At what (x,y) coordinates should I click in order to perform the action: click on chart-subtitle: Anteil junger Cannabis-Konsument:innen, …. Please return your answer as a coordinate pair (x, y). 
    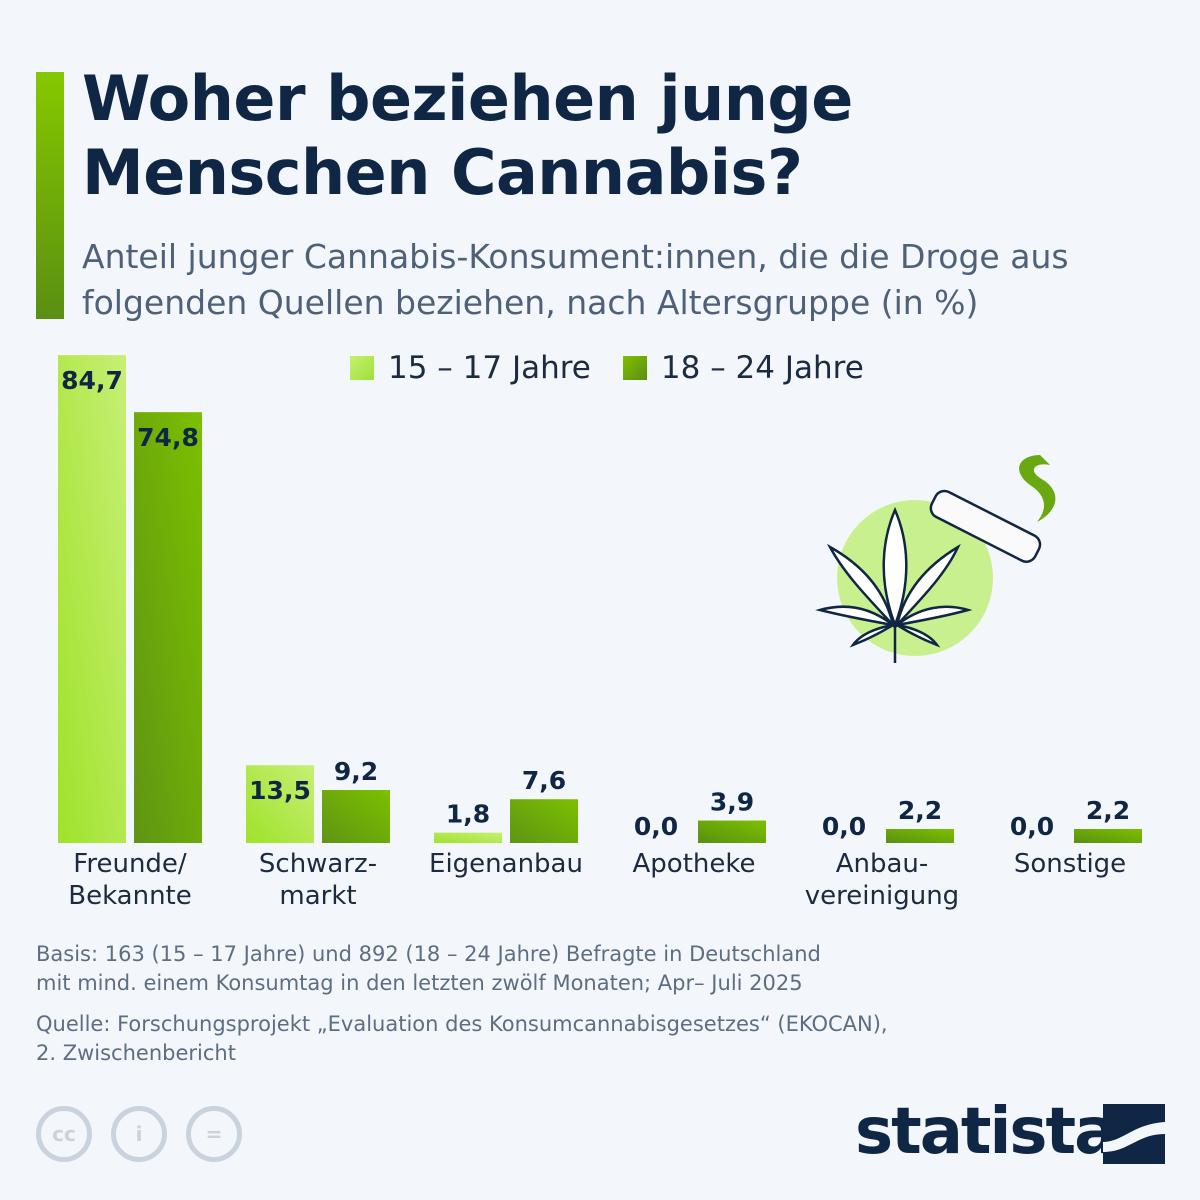
    Looking at the image, I should click on (632, 280).